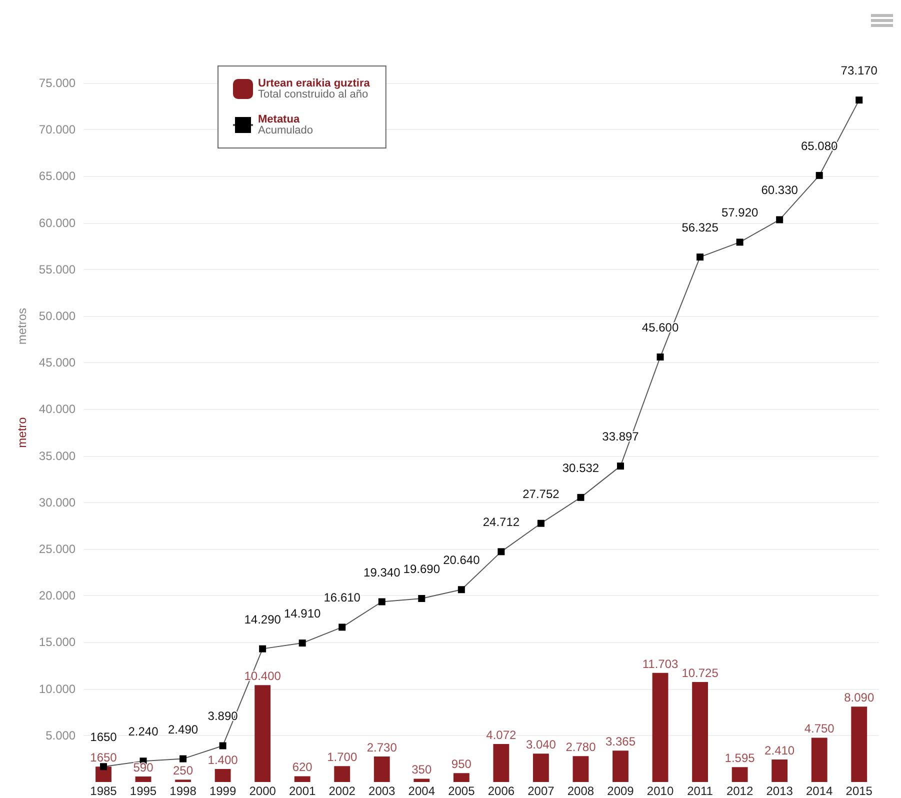 This screenshot has width=901, height=798. I want to click on data-label: 20.640, so click(461, 560).